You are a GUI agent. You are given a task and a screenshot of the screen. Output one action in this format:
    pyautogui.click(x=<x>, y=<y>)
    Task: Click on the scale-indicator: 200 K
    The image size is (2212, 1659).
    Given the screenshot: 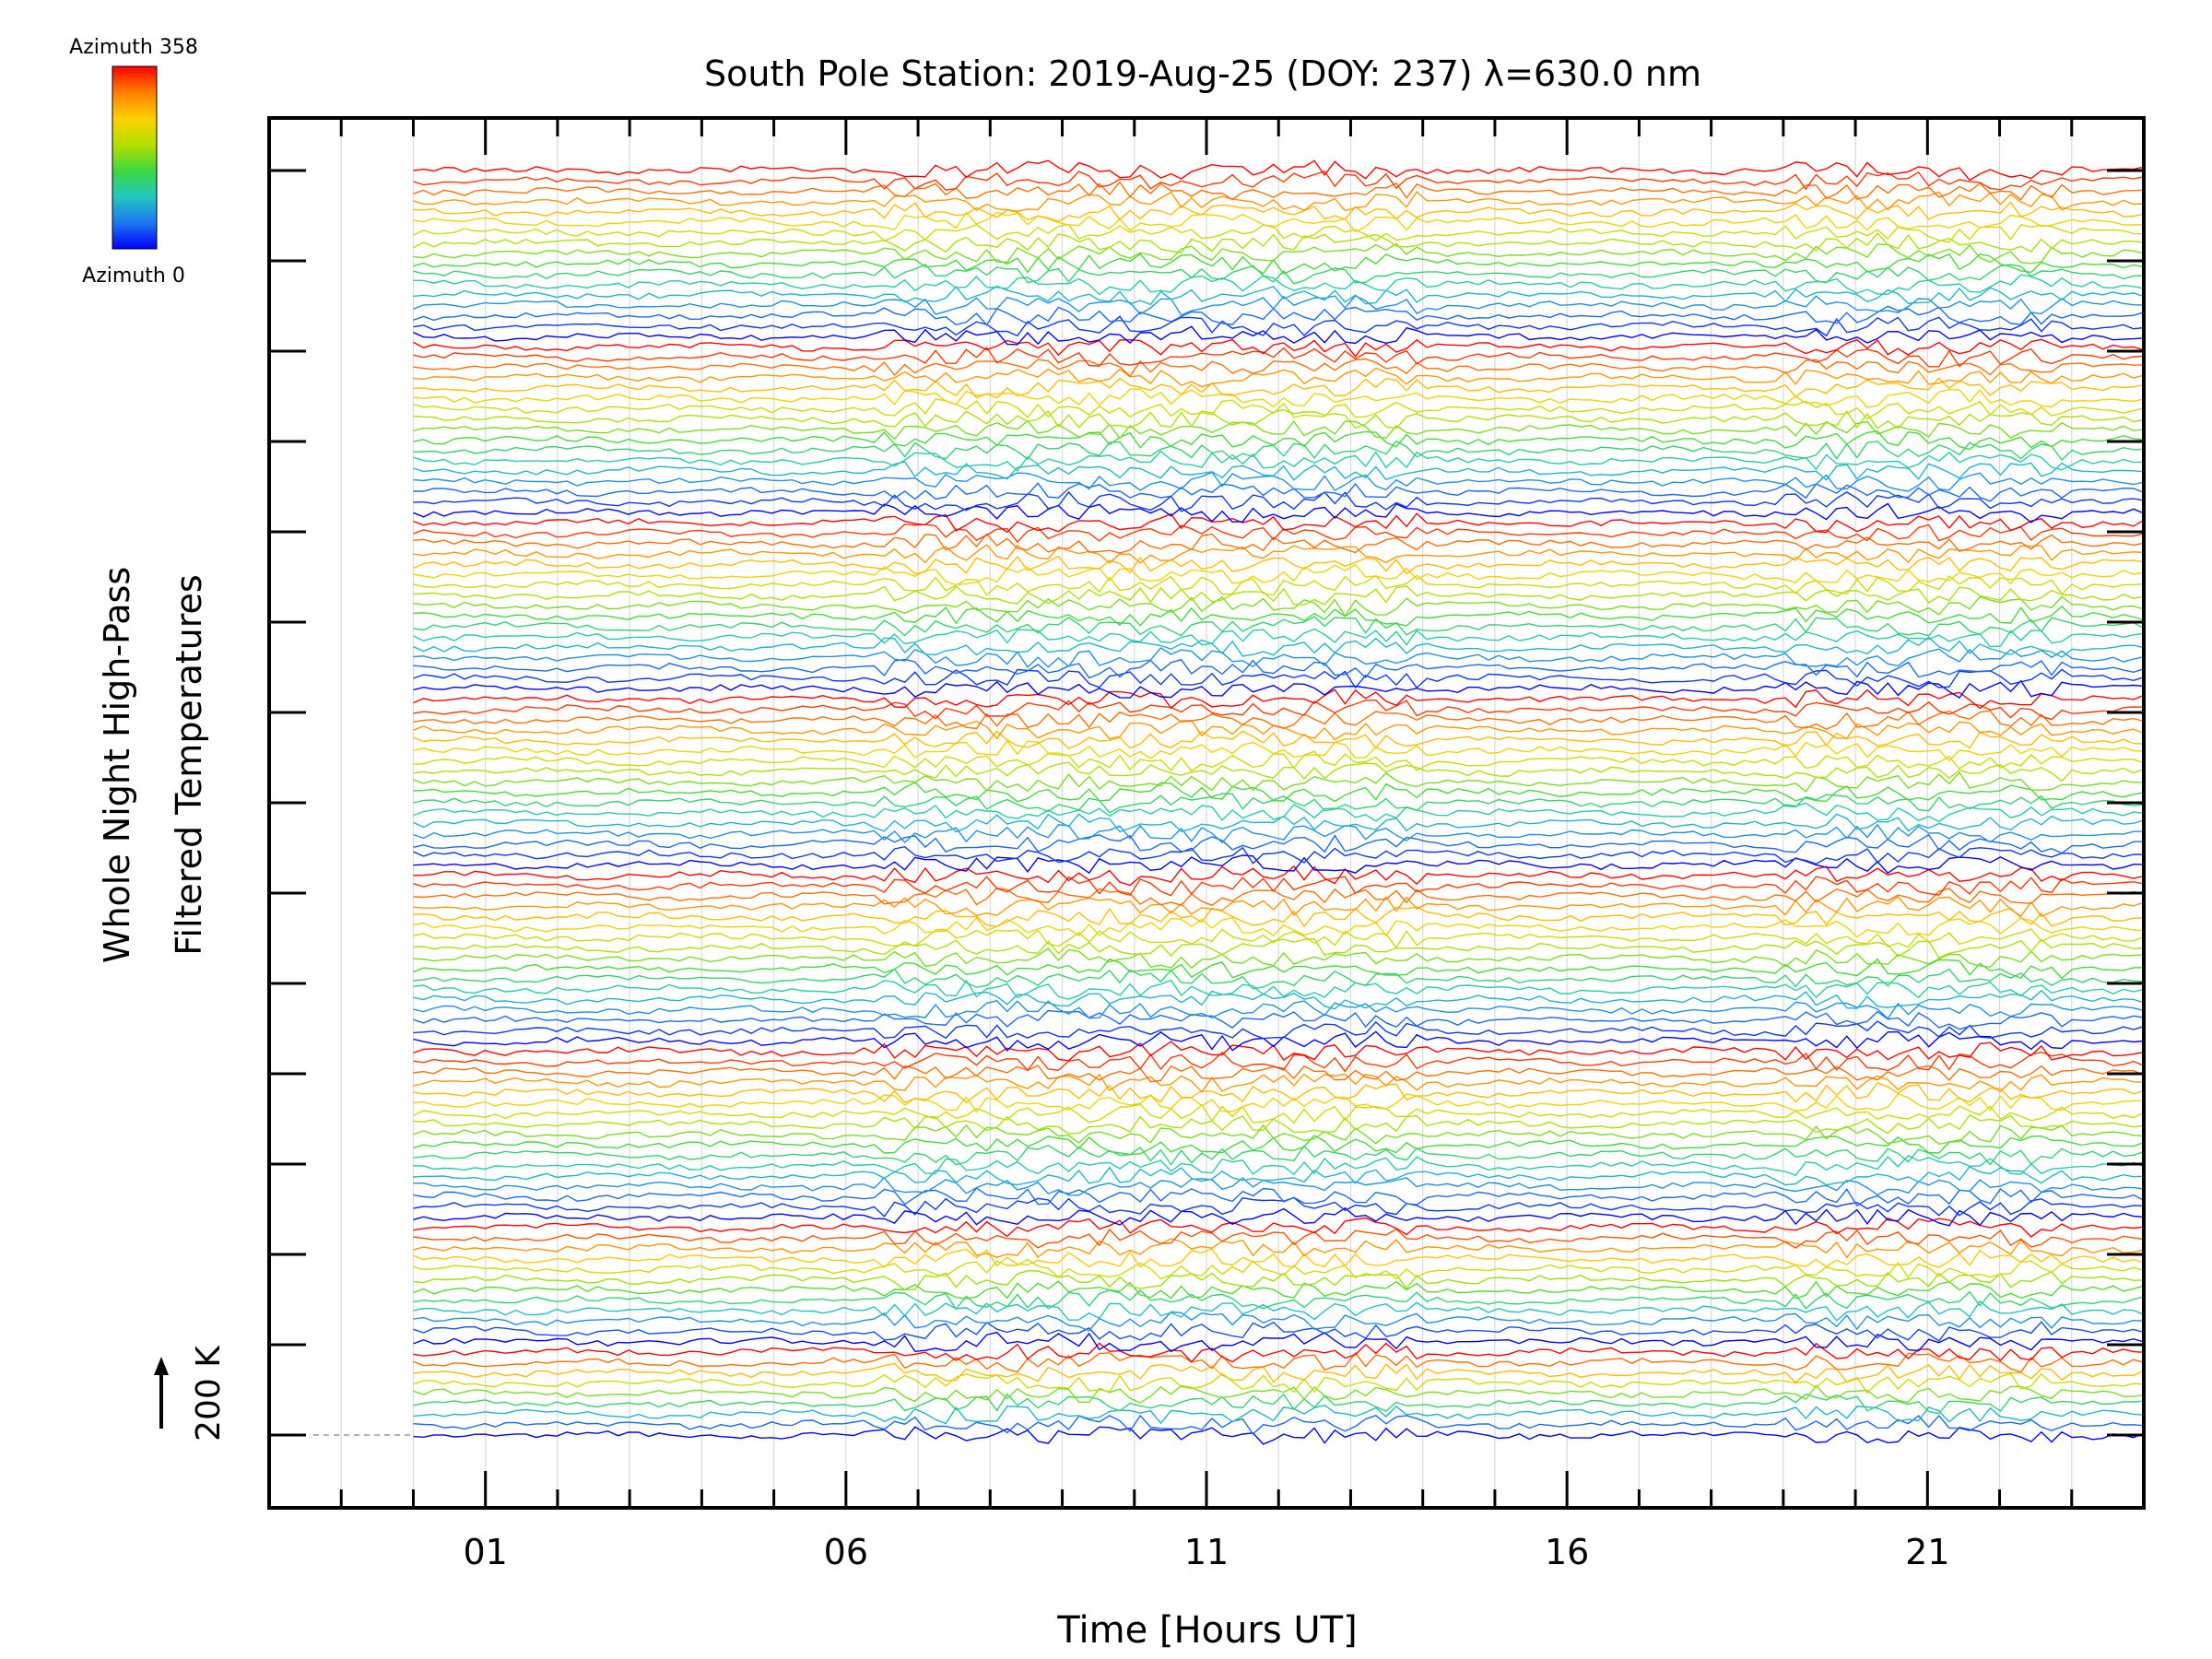 What is the action you would take?
    pyautogui.click(x=191, y=1393)
    